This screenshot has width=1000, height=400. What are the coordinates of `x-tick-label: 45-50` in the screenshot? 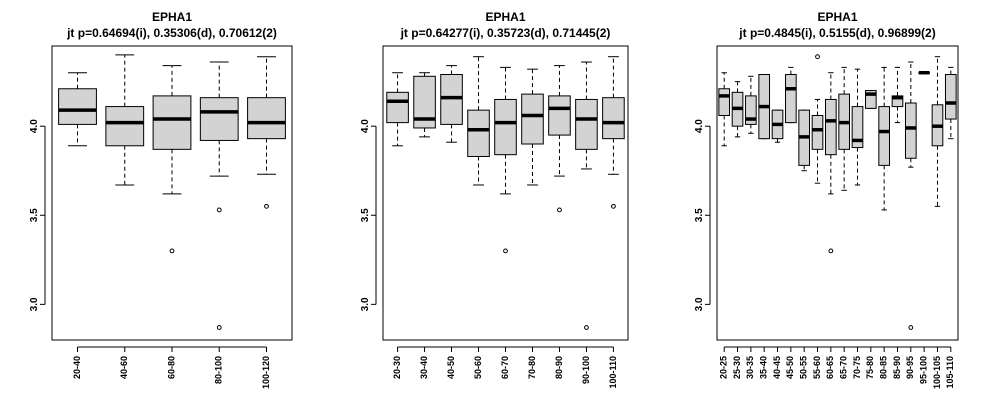 It's located at (790, 367).